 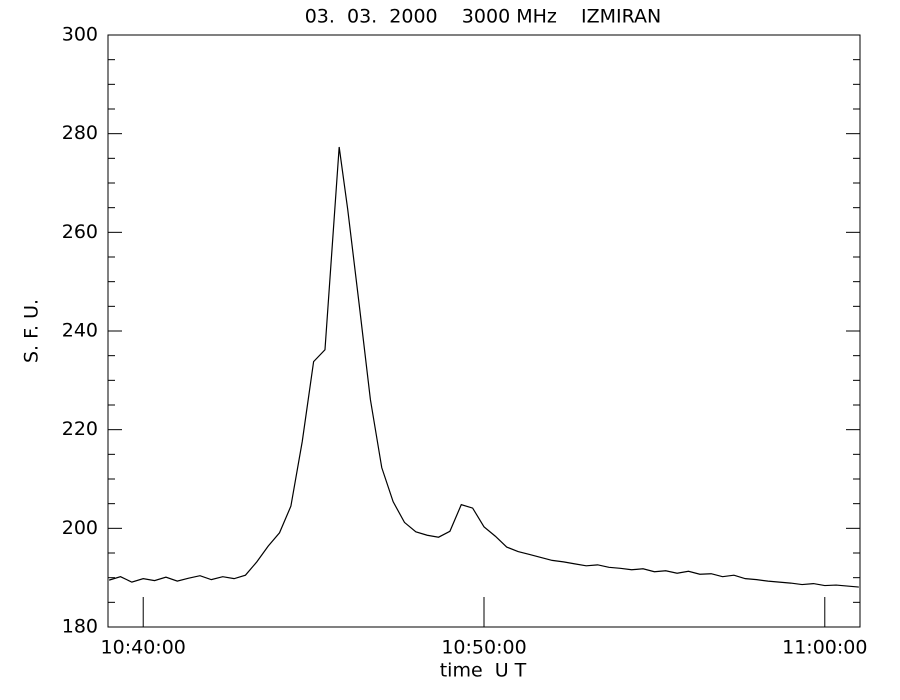 I want to click on y-tick-label: 180, so click(x=80, y=627).